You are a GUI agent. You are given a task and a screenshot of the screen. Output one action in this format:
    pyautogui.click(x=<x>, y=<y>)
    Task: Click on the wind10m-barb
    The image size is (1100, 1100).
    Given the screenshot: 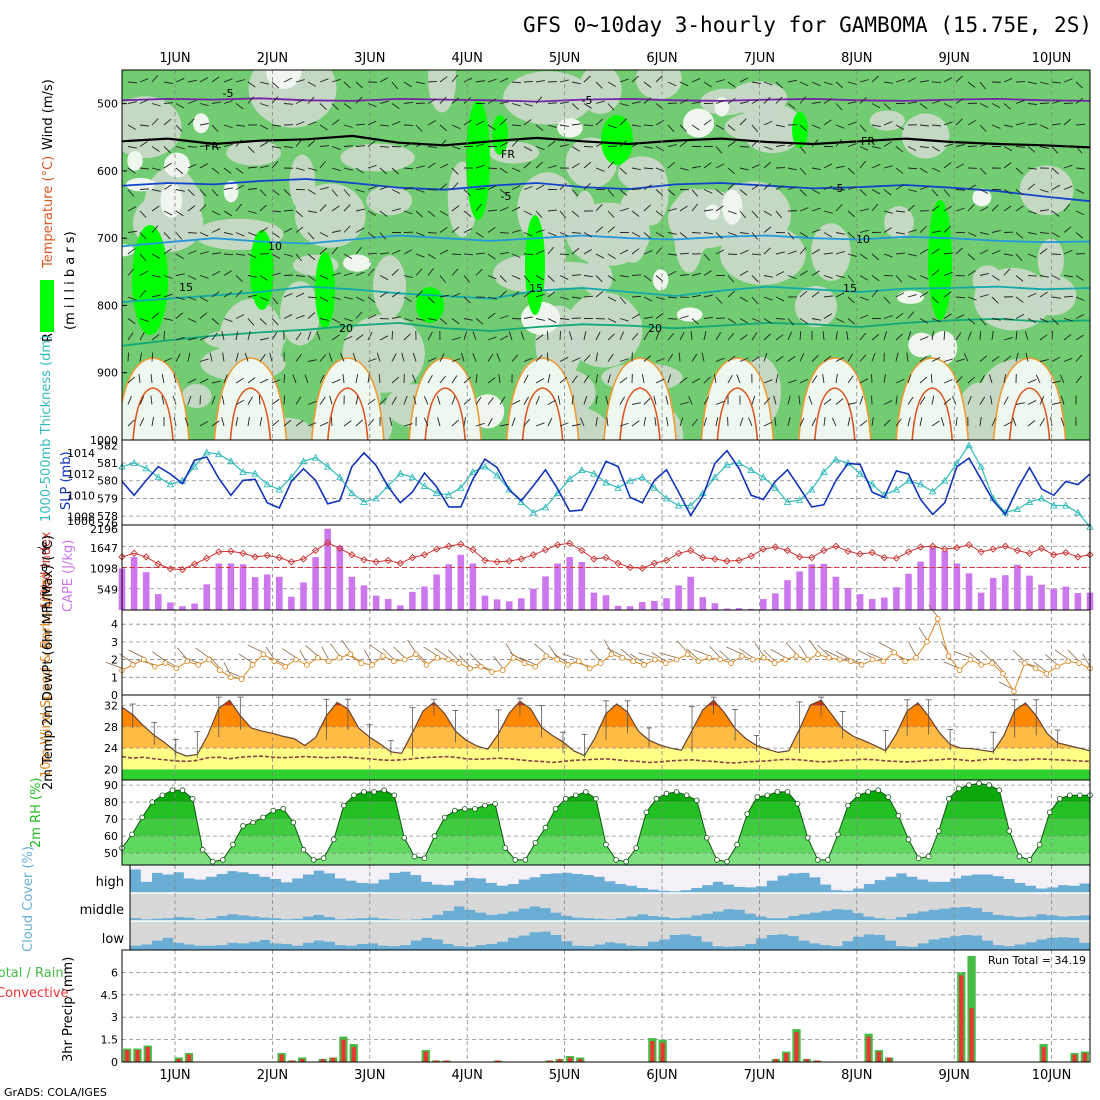 What is the action you would take?
    pyautogui.click(x=464, y=661)
    